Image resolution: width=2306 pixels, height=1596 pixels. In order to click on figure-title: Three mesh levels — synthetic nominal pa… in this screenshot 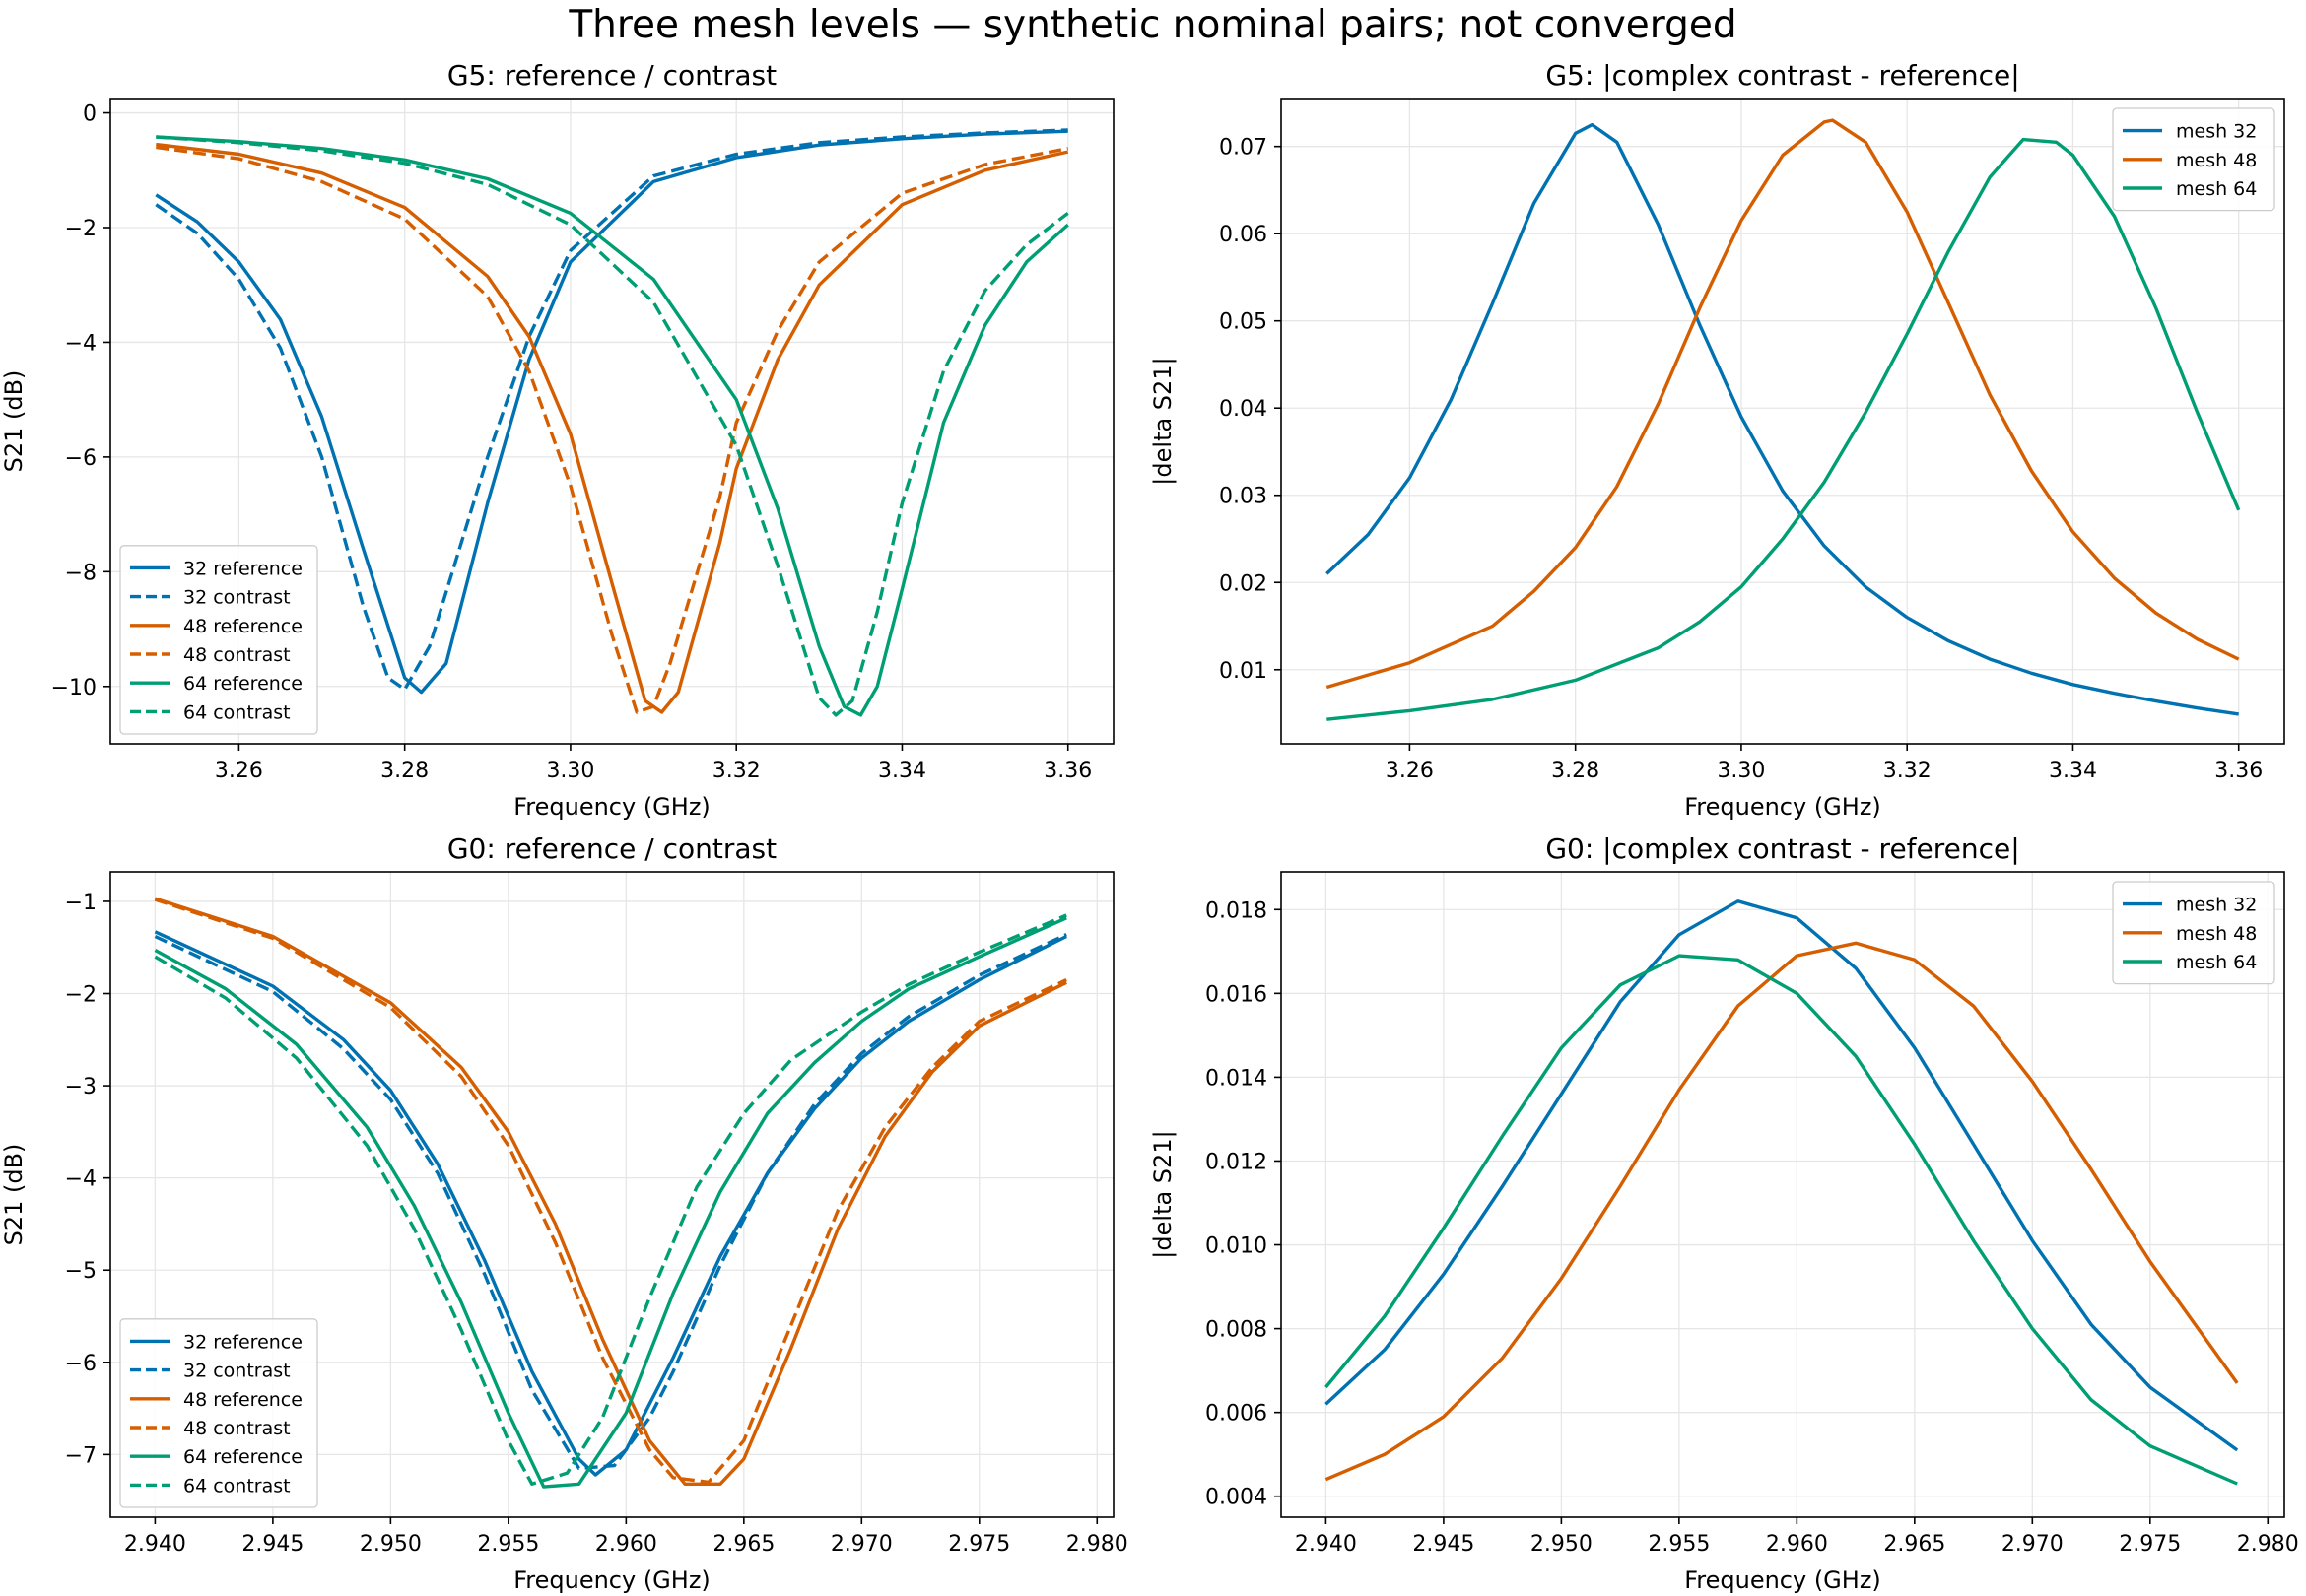, I will do `click(1153, 25)`.